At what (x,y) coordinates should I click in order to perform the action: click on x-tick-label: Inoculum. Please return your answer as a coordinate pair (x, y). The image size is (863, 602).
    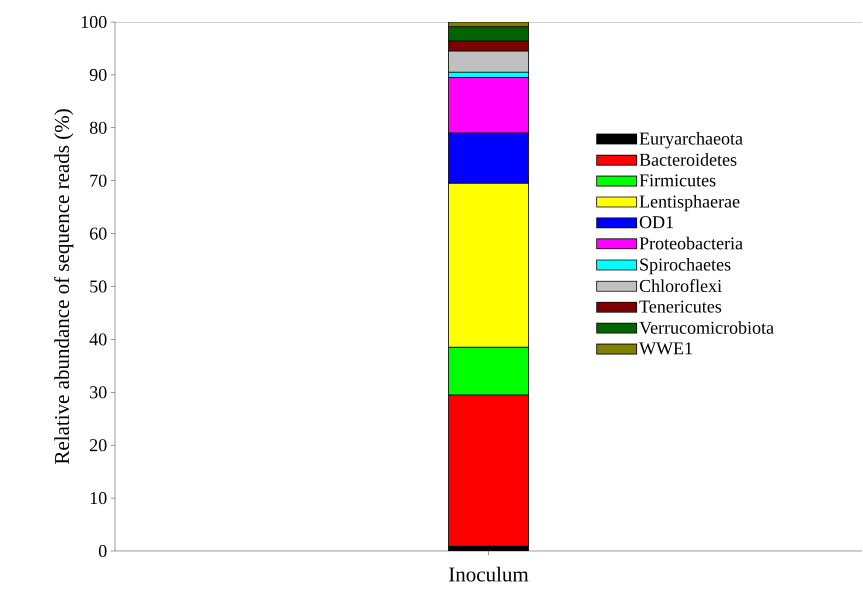
    Looking at the image, I should click on (488, 574).